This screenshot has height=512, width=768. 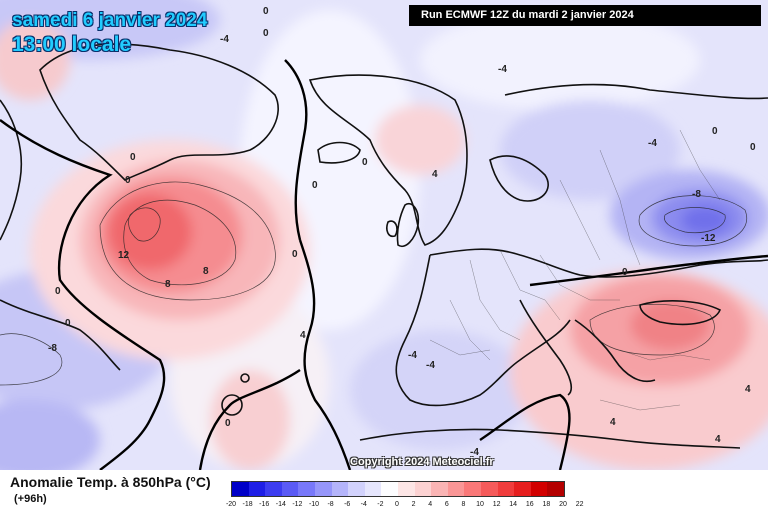 I want to click on legend-title: Anomalie Temp. à 850hPa (°C), so click(x=110, y=482).